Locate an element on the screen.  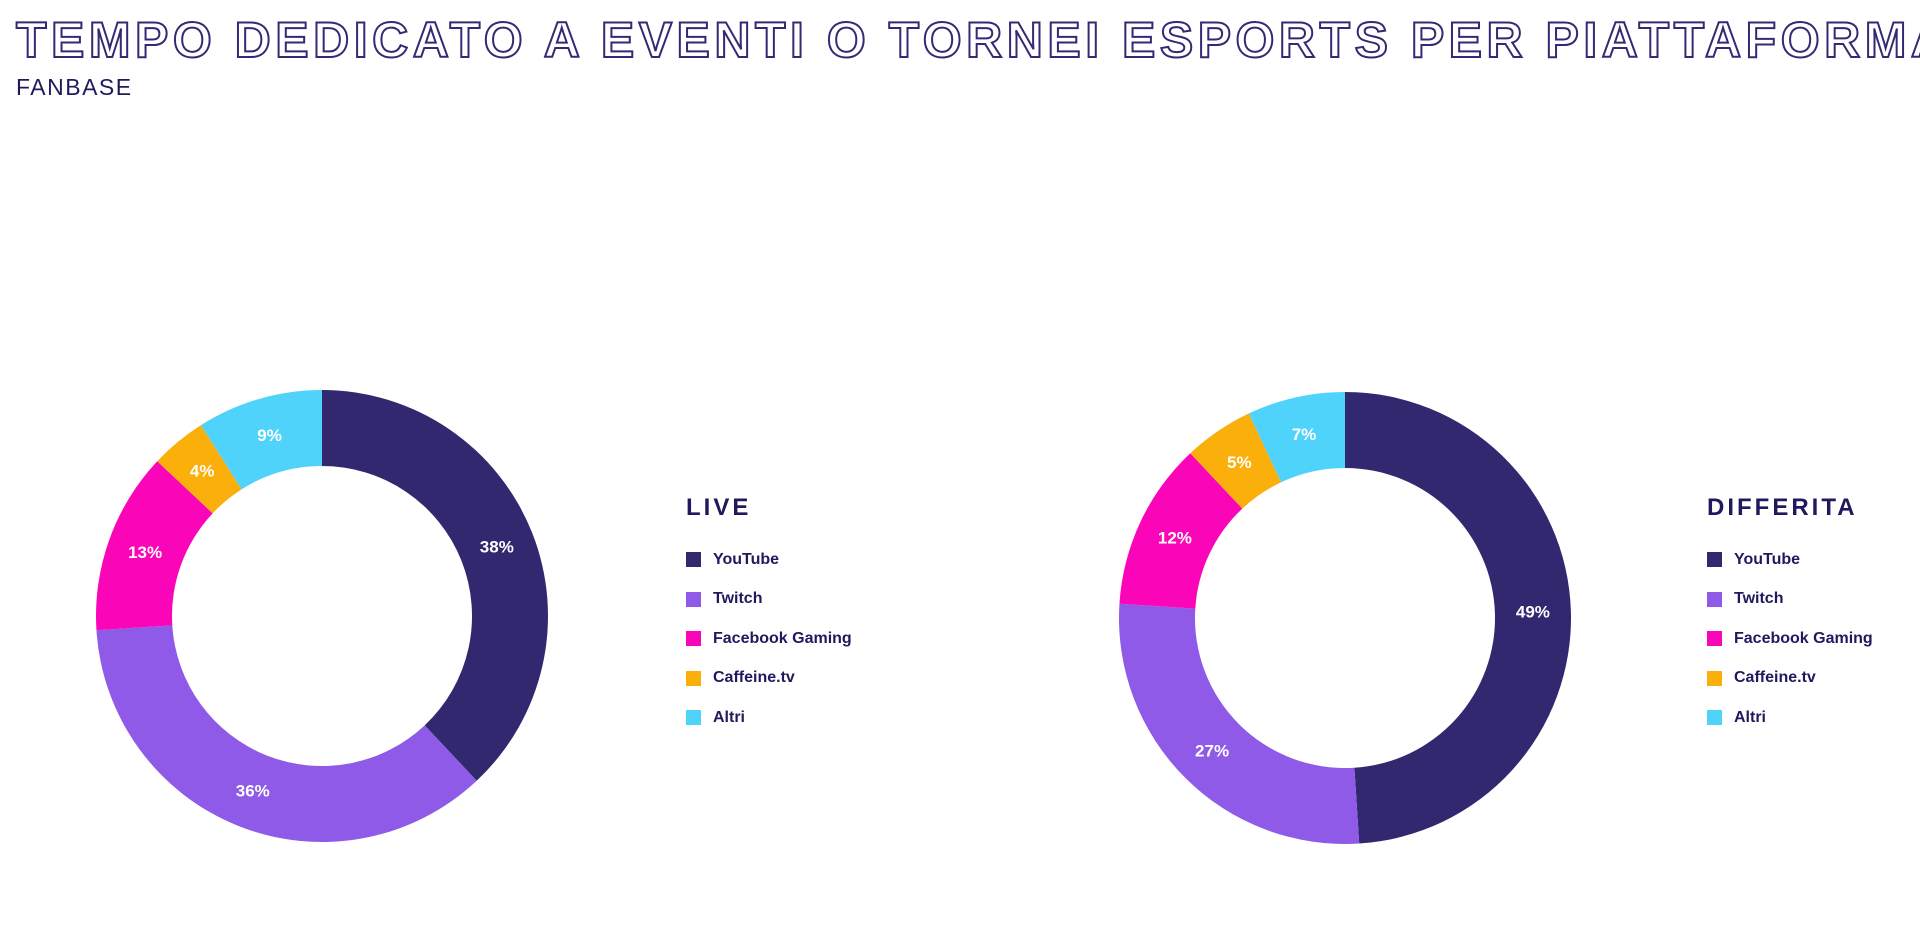
slice-live-twitch is located at coordinates (286, 734).